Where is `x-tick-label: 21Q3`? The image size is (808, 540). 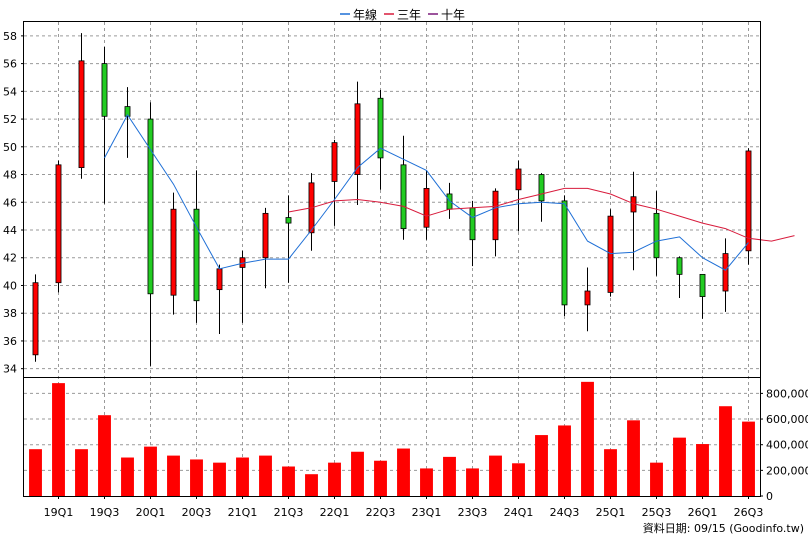 x-tick-label: 21Q3 is located at coordinates (289, 512).